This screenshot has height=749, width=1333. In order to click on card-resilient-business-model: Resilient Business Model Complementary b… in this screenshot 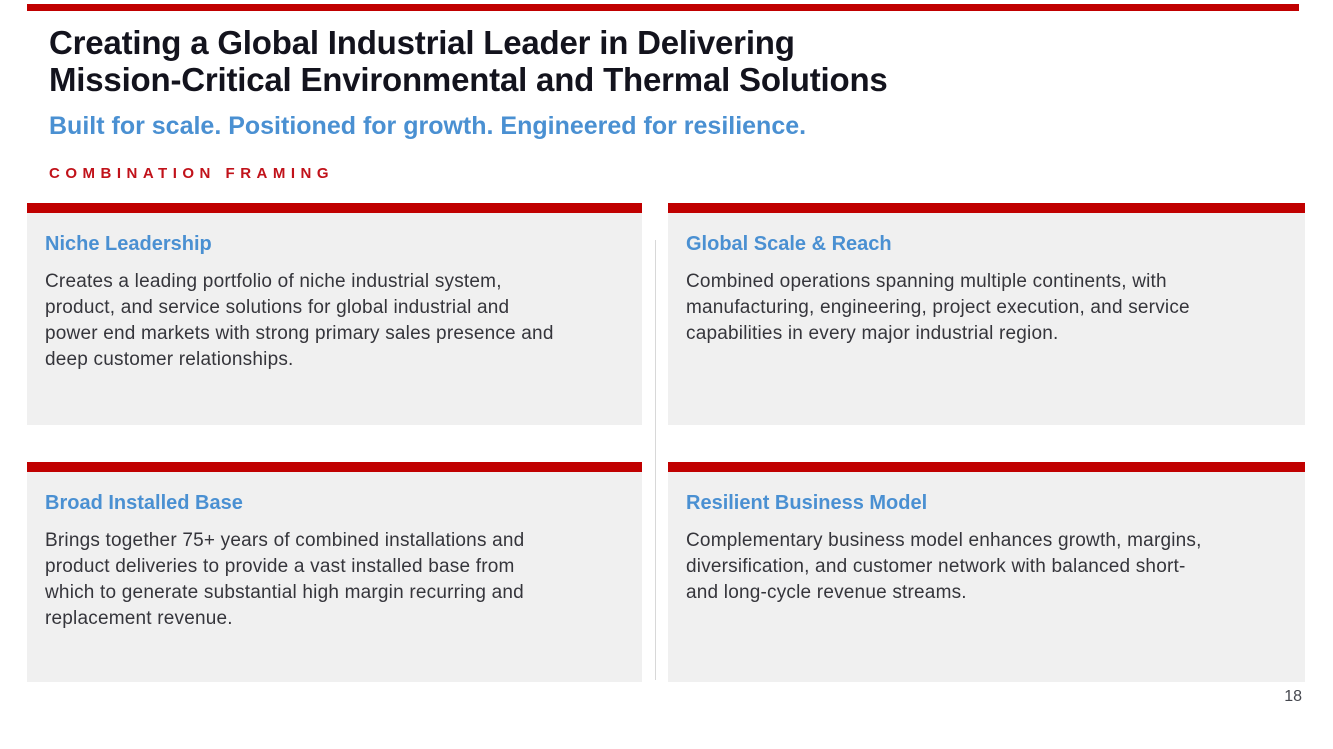, I will do `click(986, 572)`.